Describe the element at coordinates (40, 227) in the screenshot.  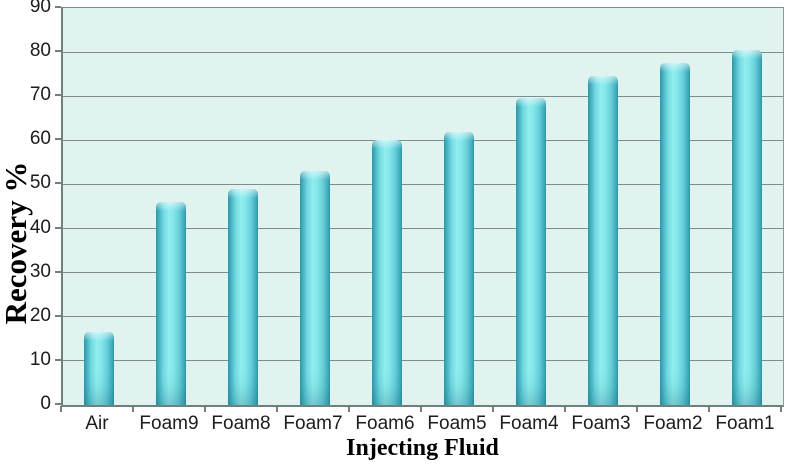
I see `y-tick-label-40: 40` at that location.